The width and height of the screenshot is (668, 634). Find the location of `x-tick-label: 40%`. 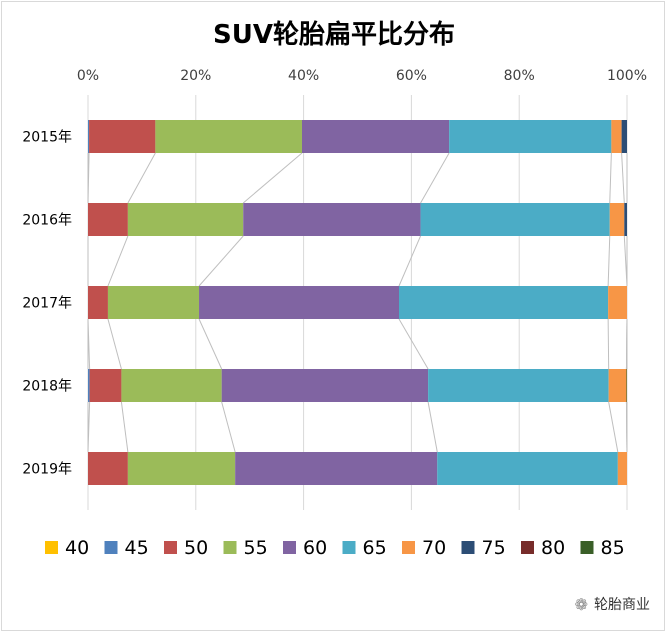

x-tick-label: 40% is located at coordinates (303, 76).